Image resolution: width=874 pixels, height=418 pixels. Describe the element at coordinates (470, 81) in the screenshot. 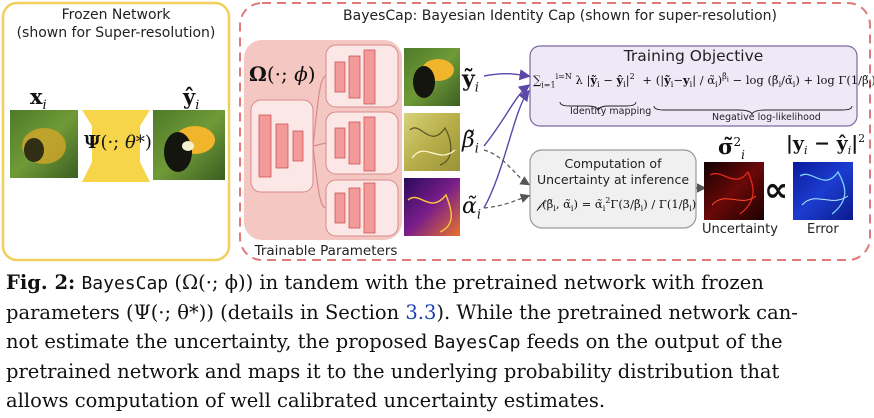

I see `ytilde-label: ỹi` at that location.